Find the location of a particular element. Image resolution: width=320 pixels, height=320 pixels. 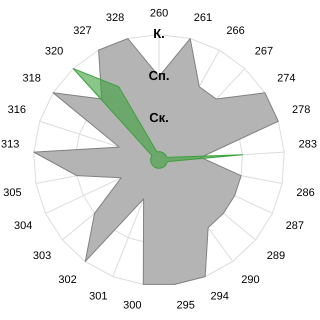

spoke-label: 261 is located at coordinates (203, 18).